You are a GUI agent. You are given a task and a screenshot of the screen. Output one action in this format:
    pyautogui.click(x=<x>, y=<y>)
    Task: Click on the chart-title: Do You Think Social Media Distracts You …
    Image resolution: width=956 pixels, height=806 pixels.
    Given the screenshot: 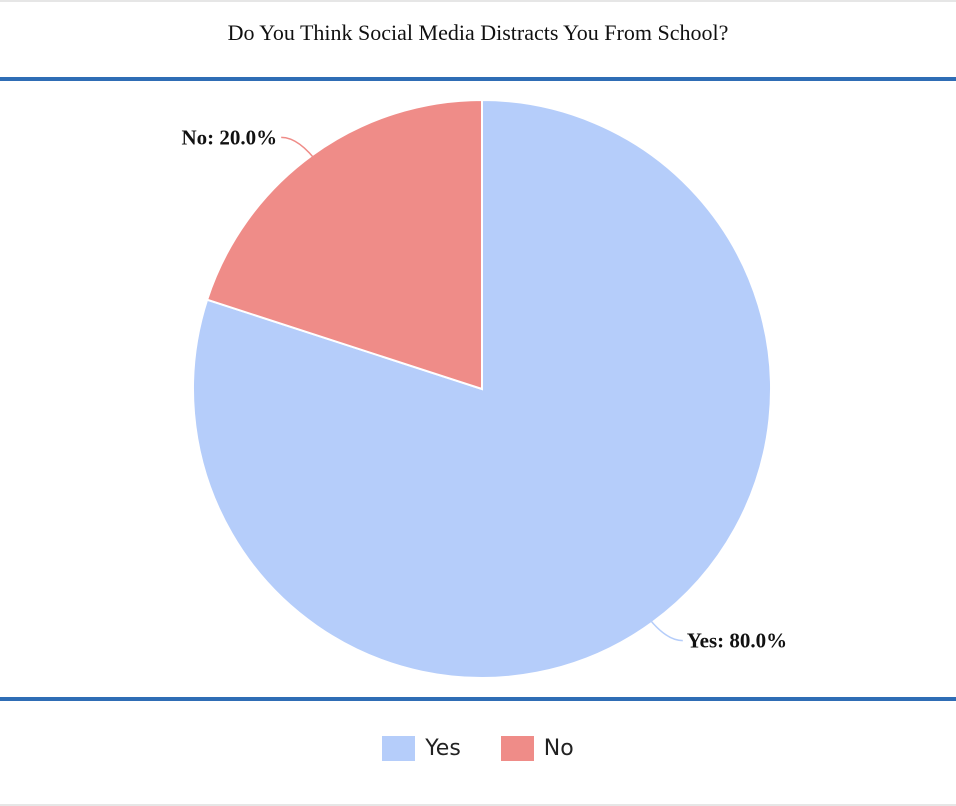 What is the action you would take?
    pyautogui.click(x=478, y=32)
    